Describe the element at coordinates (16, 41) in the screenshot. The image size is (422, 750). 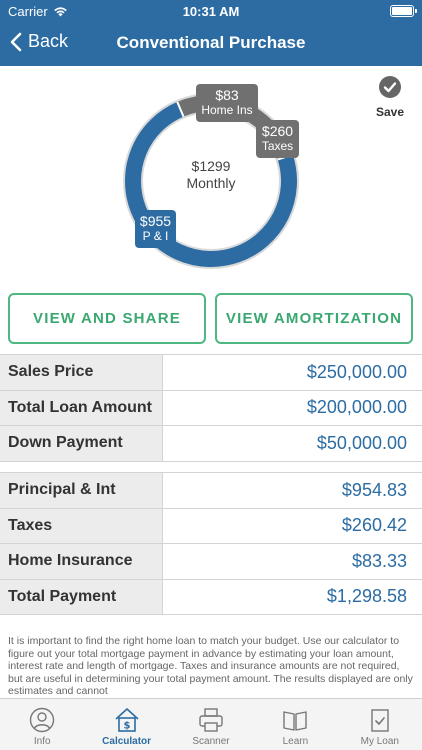
I see `chevron-left-icon` at that location.